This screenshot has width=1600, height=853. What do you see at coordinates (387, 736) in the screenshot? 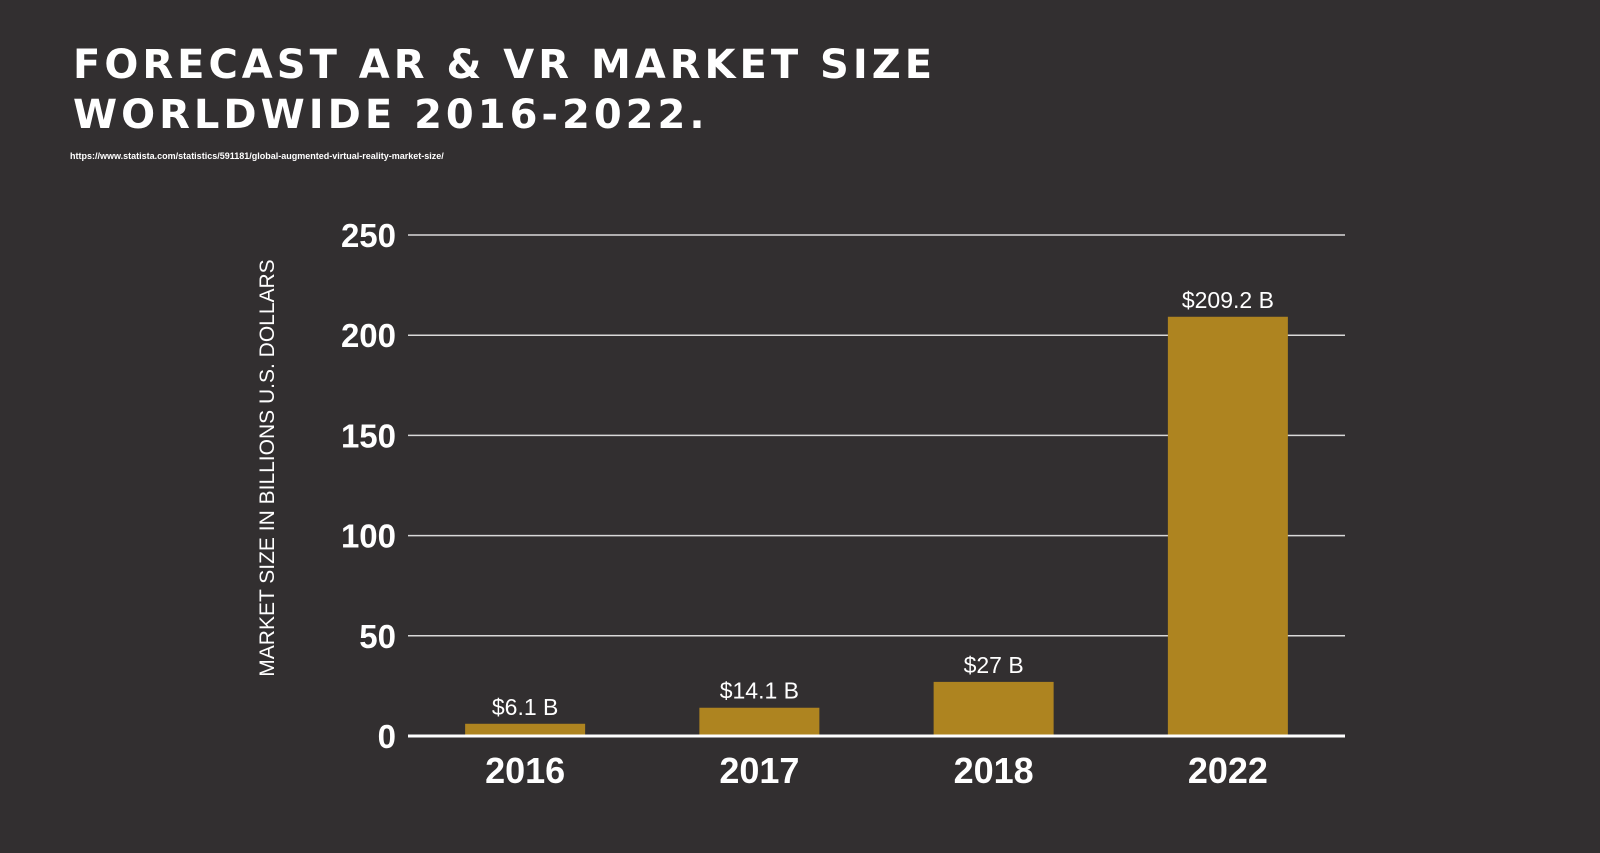
I see `y-tick-label: 0` at bounding box center [387, 736].